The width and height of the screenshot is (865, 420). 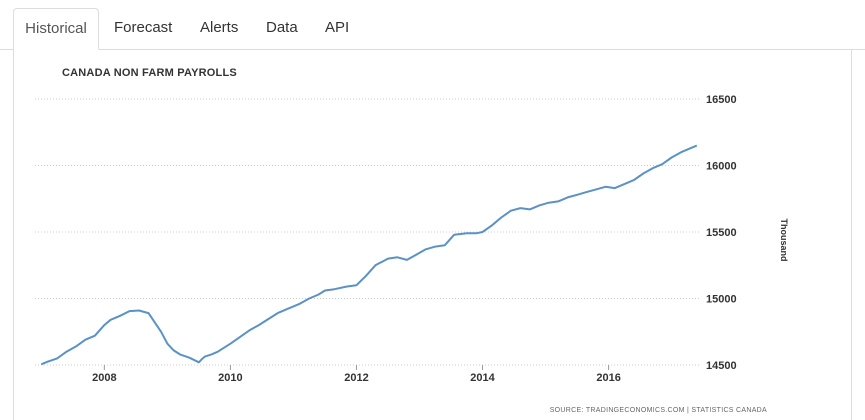 I want to click on chart-title: CANADA NON FARM PAYROLLS, so click(x=149, y=73).